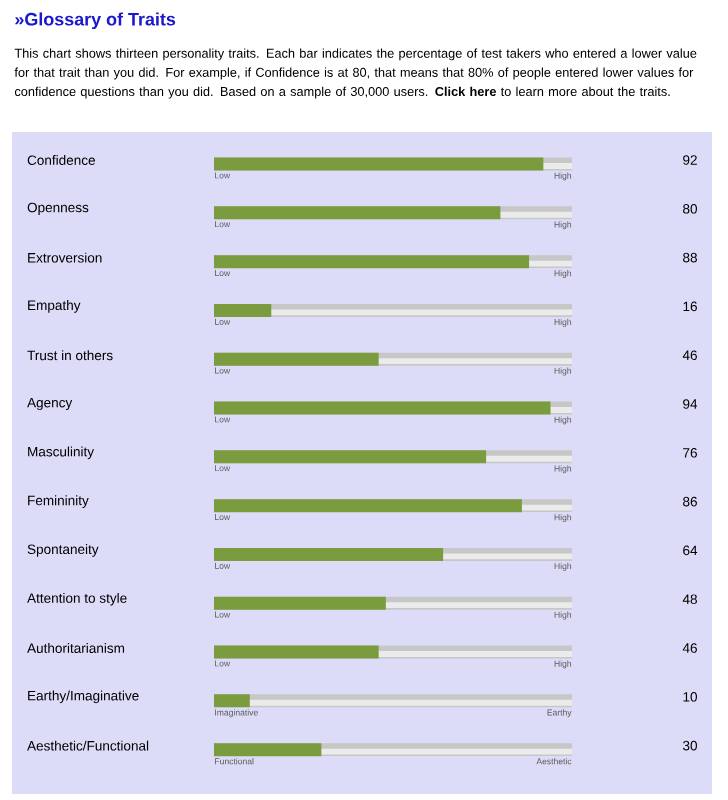 This screenshot has width=728, height=800. What do you see at coordinates (95, 21) in the screenshot?
I see `chart-title: »Glossary of Traits` at bounding box center [95, 21].